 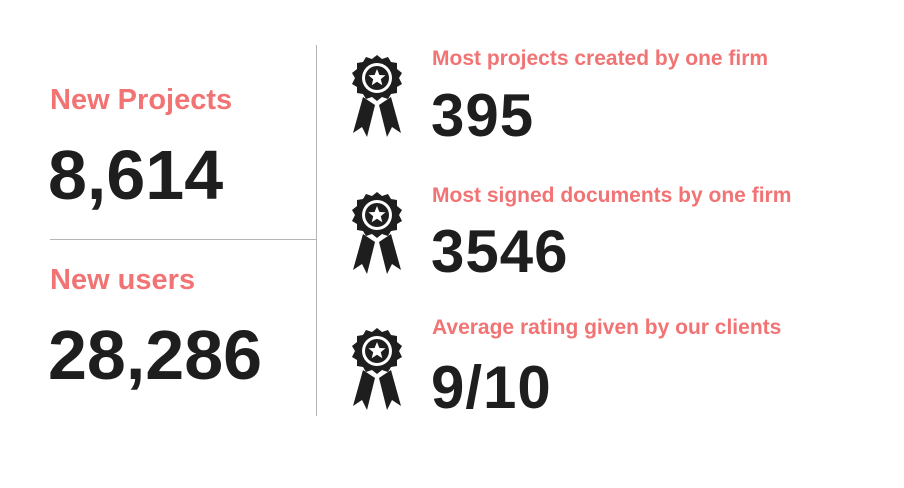 What do you see at coordinates (141, 100) in the screenshot?
I see `stat-label: New Projects` at bounding box center [141, 100].